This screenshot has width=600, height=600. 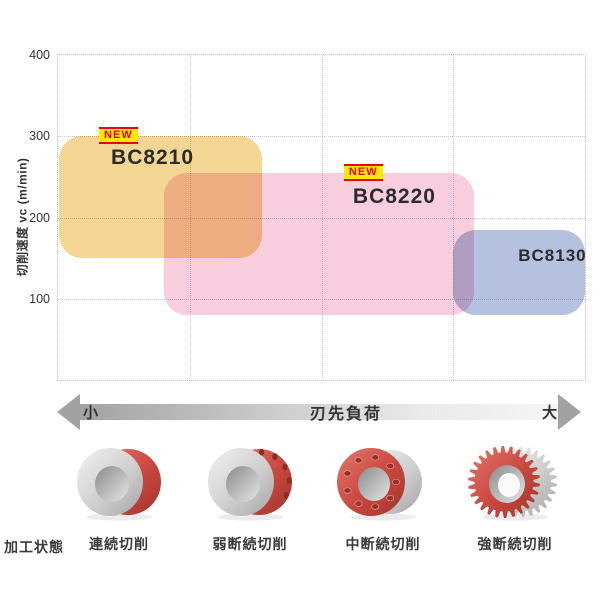 I want to click on y-tick-label: 200, so click(x=39, y=217).